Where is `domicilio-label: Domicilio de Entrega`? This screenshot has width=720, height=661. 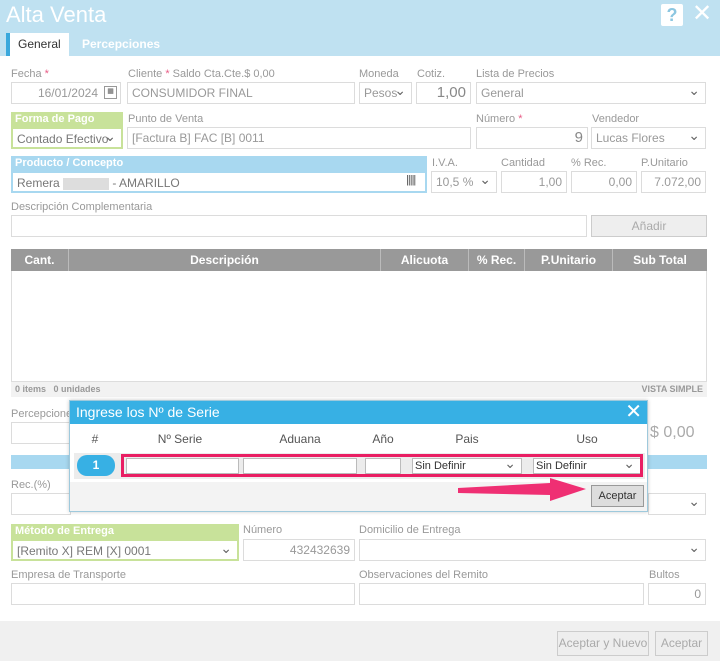 domicilio-label: Domicilio de Entrega is located at coordinates (410, 530).